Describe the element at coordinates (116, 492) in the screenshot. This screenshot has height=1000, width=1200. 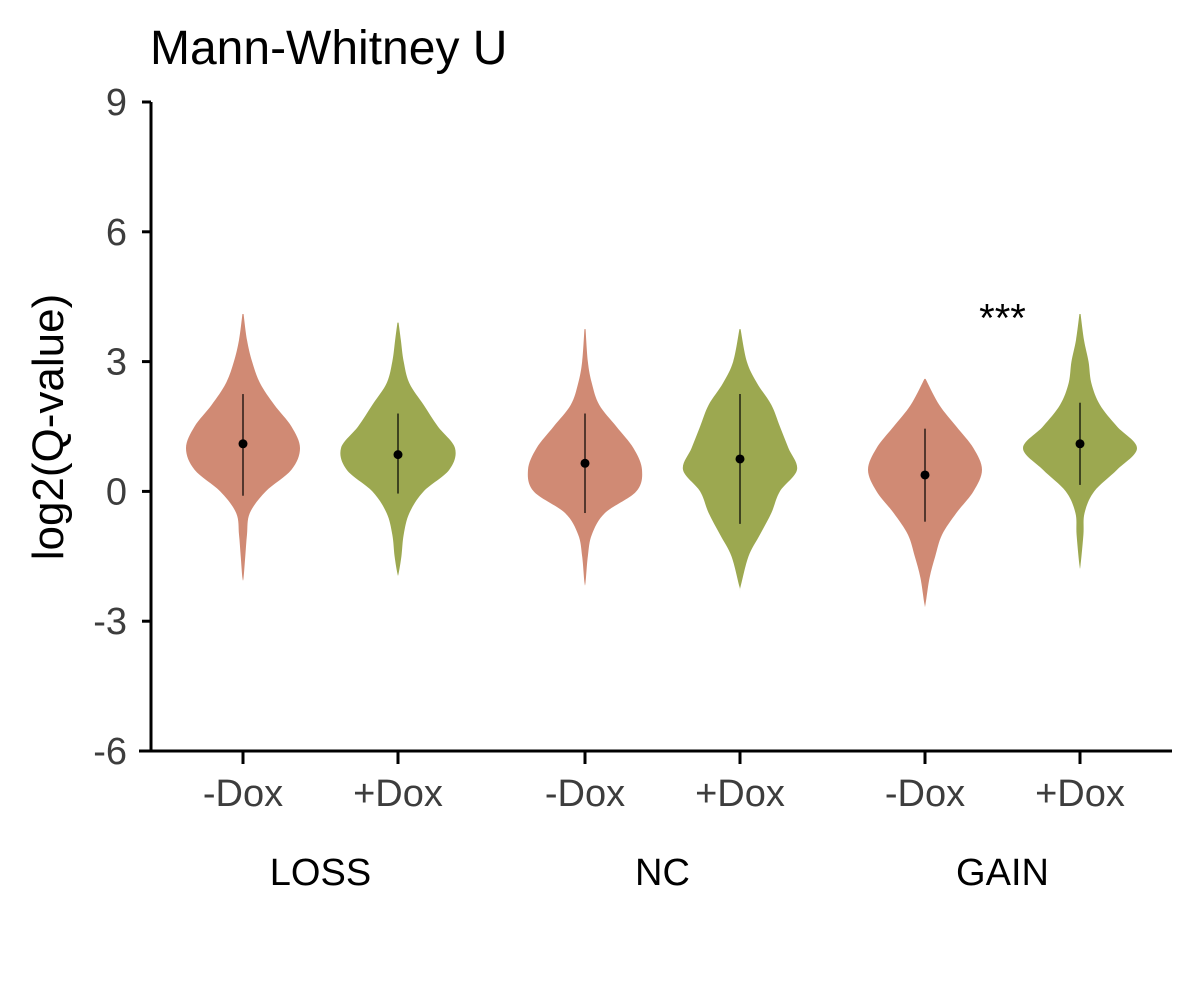
I see `y-tick-label: 0` at that location.